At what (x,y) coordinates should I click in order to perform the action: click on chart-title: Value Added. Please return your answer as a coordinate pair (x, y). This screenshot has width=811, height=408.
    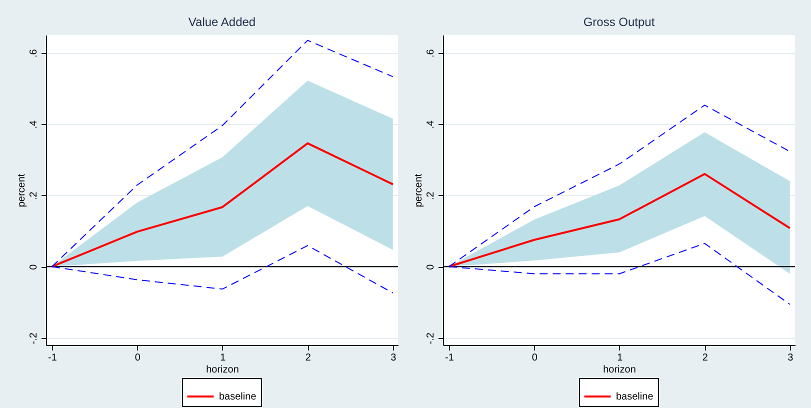
    Looking at the image, I should click on (222, 22).